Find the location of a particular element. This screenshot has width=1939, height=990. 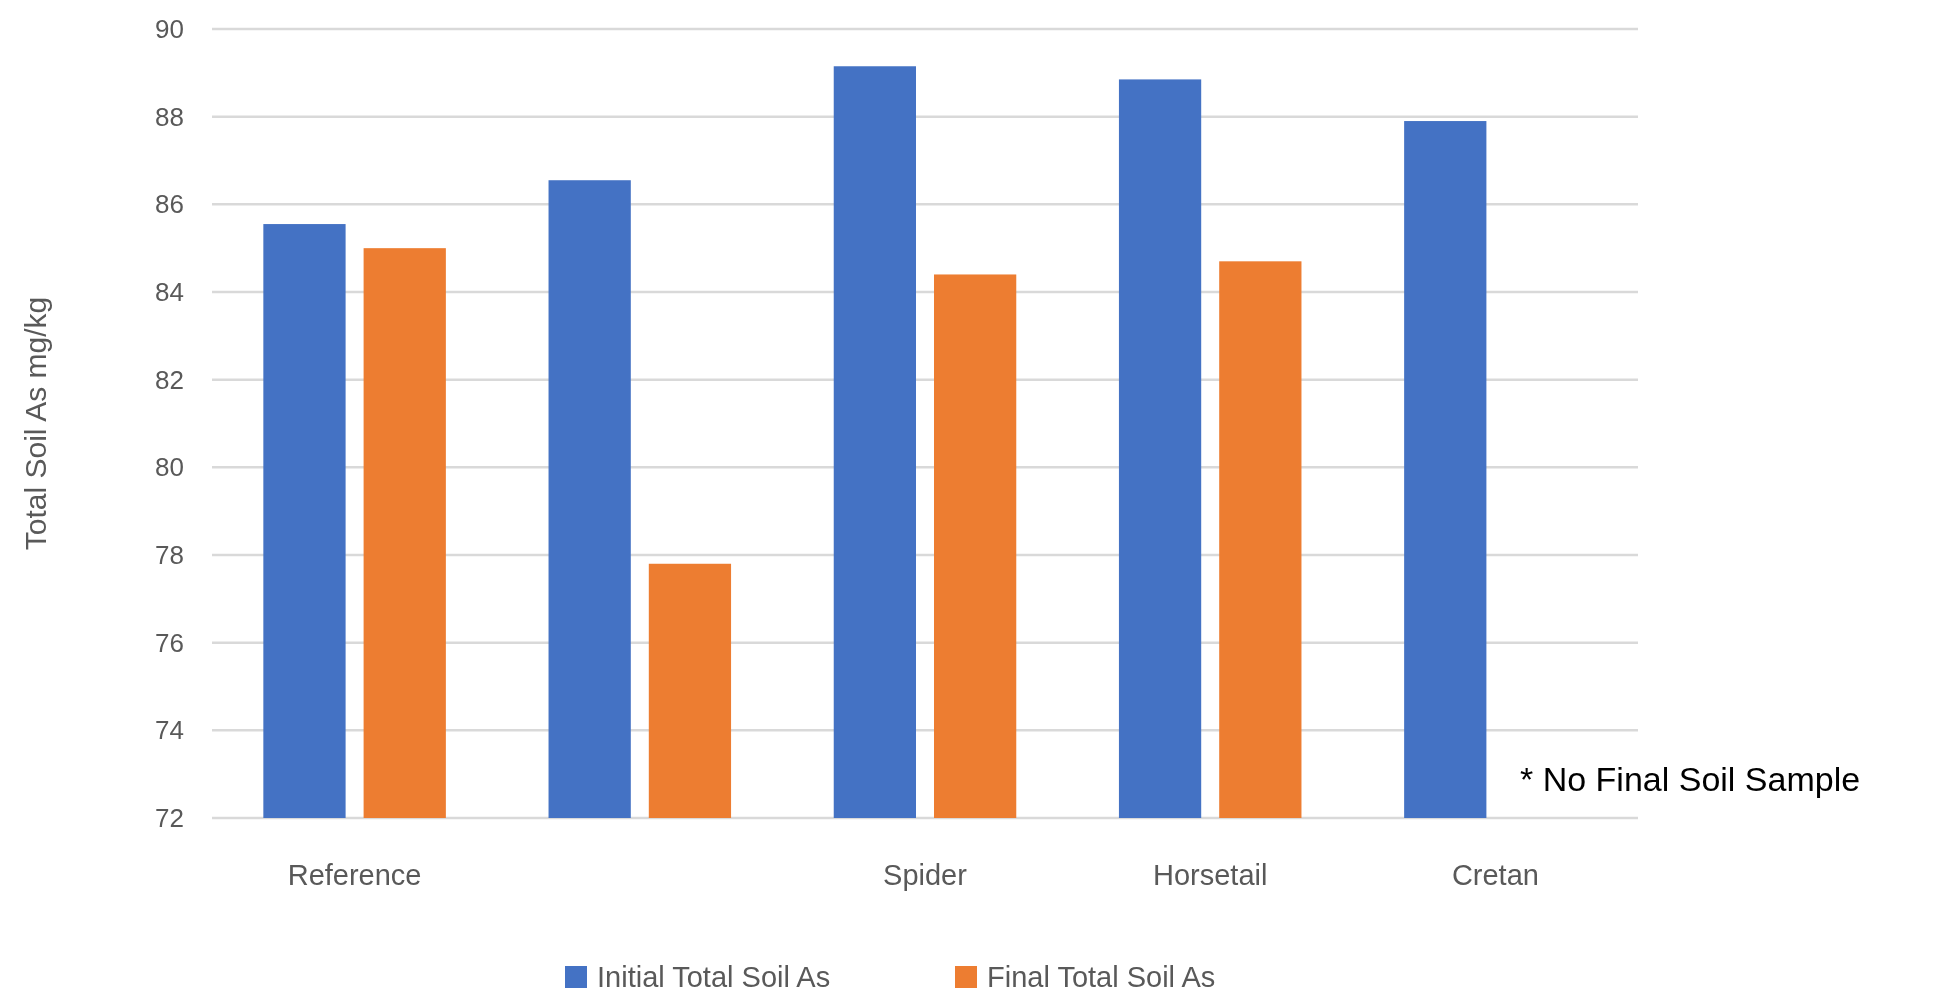

y-tick-label: 76 is located at coordinates (169, 642).